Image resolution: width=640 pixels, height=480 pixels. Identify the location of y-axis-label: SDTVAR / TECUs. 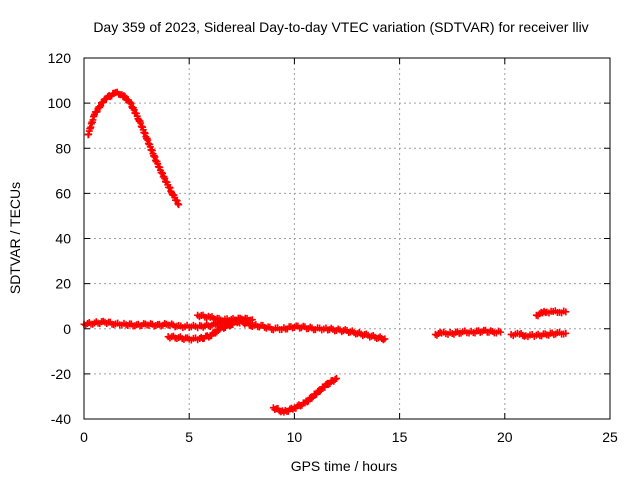
(15, 238).